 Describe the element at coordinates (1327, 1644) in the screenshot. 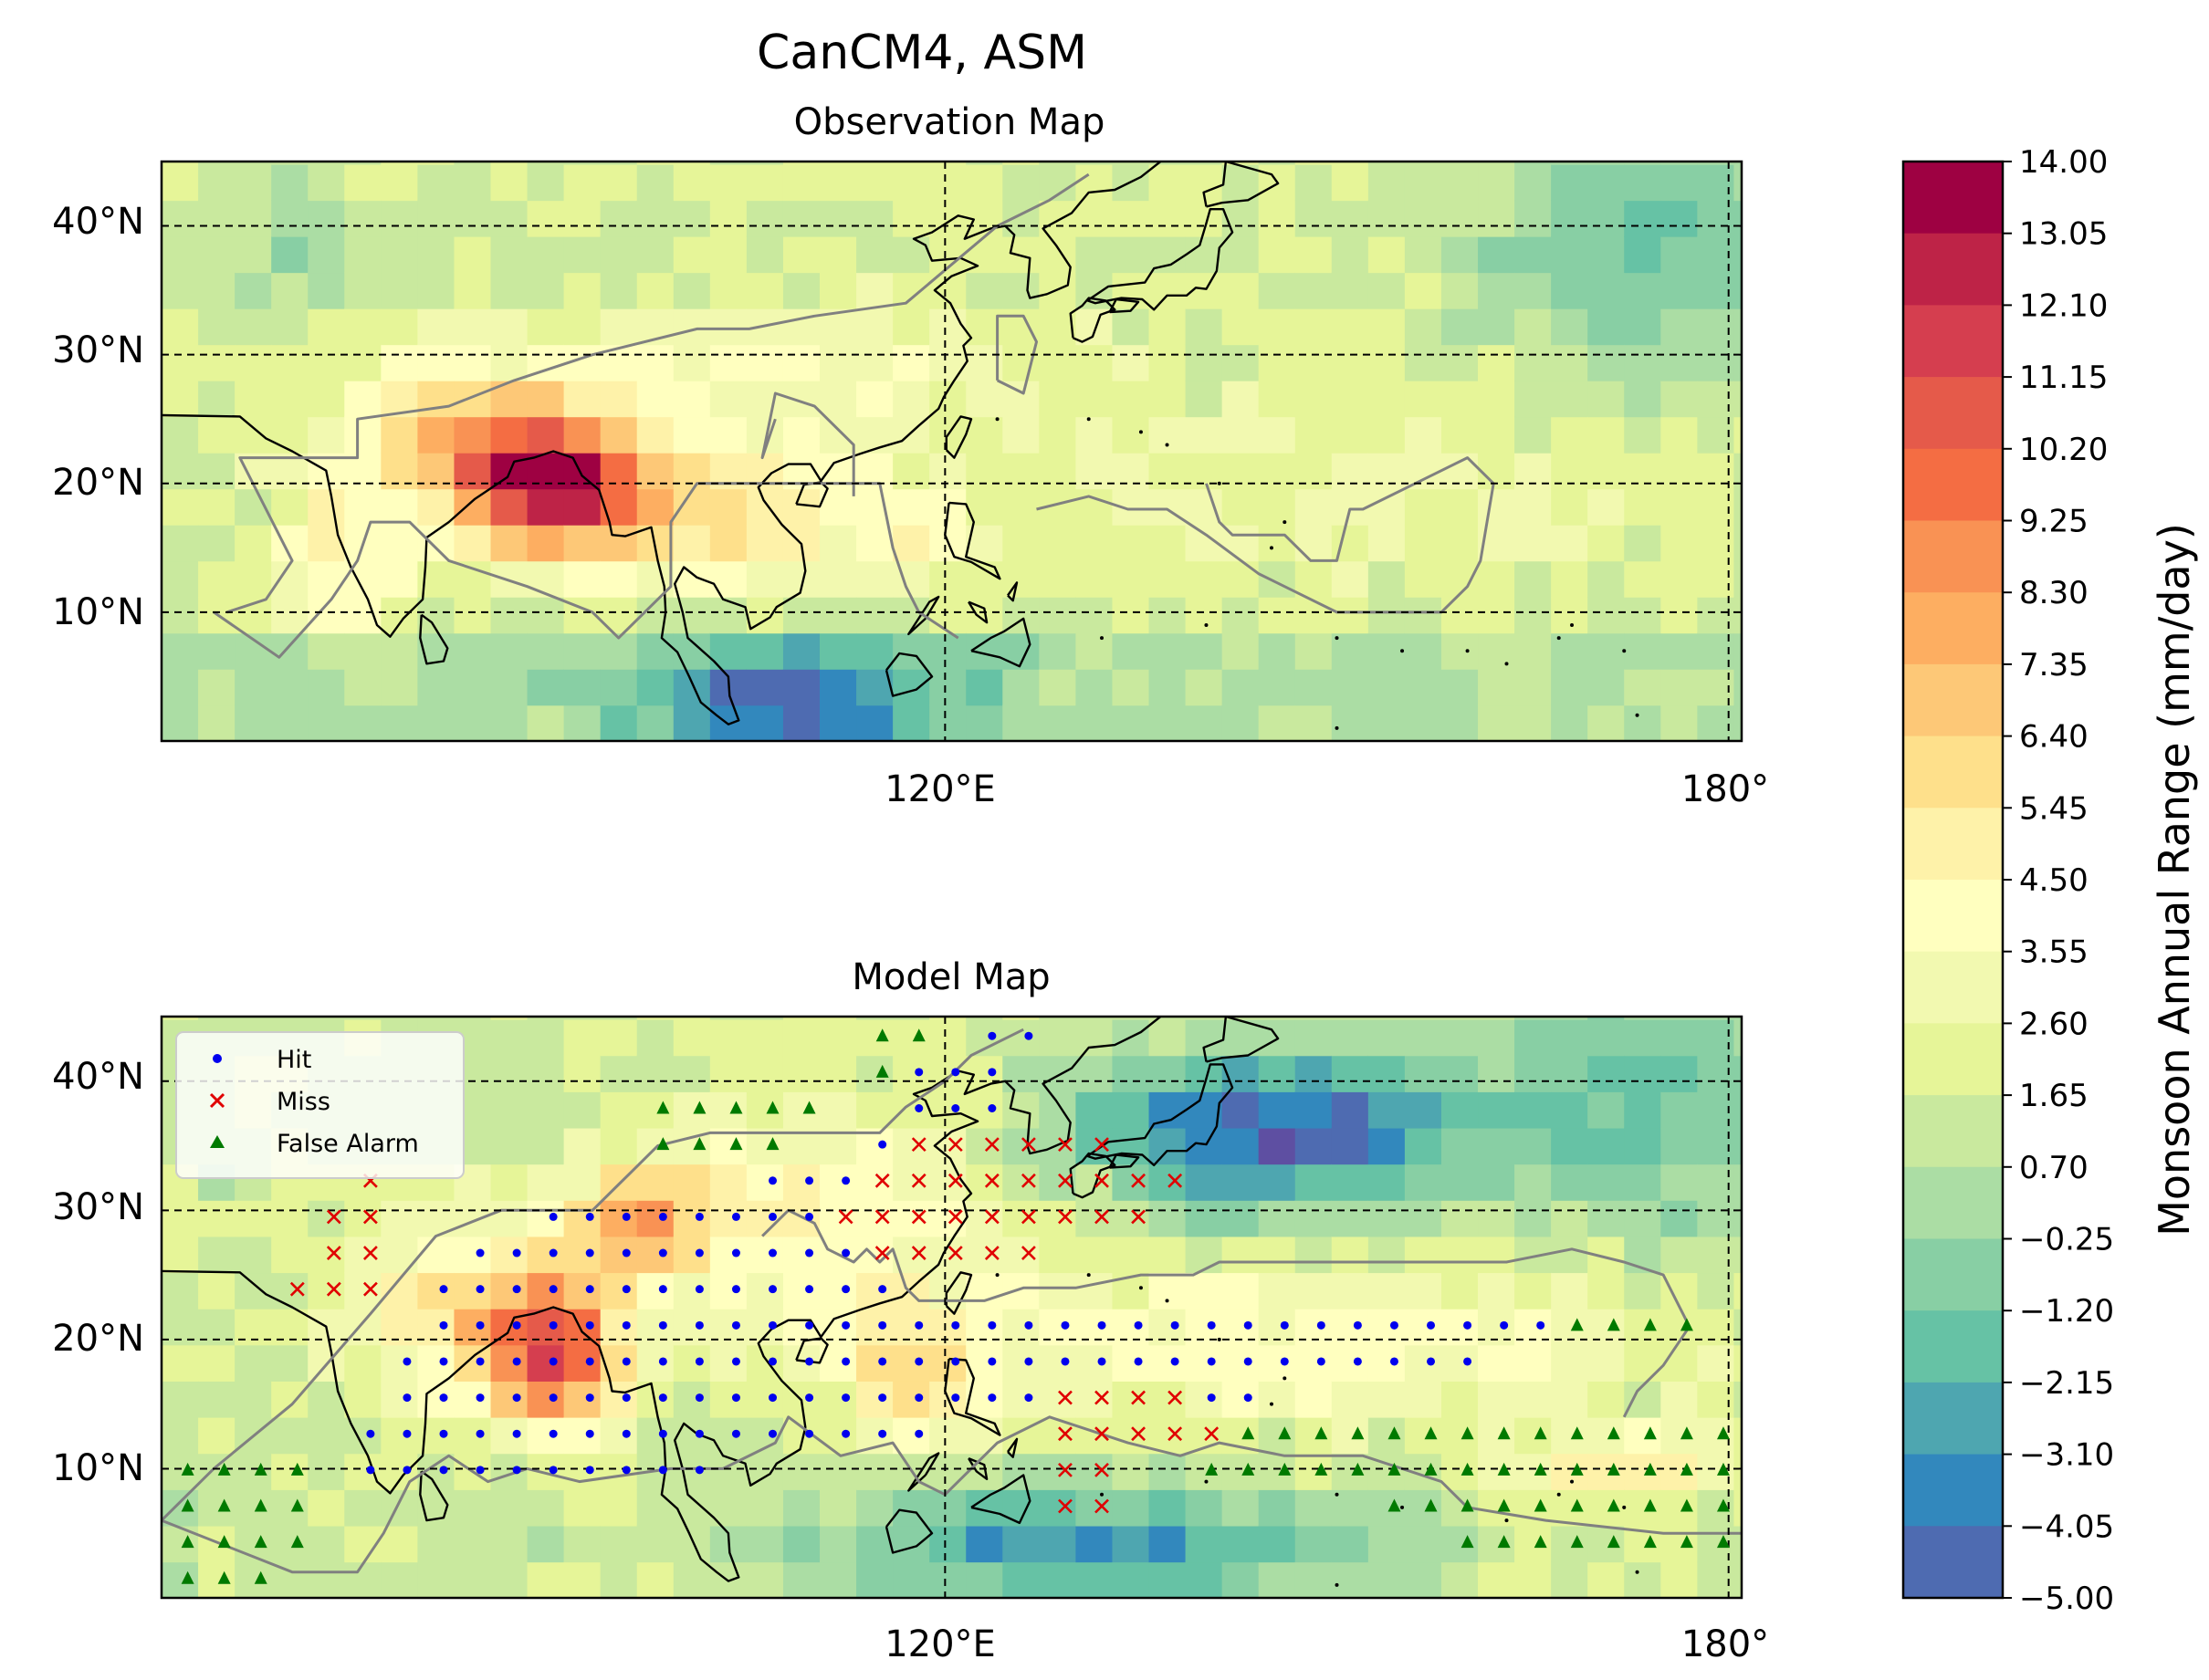

I see `model-lon-tick-labels: 120°E 180°` at that location.